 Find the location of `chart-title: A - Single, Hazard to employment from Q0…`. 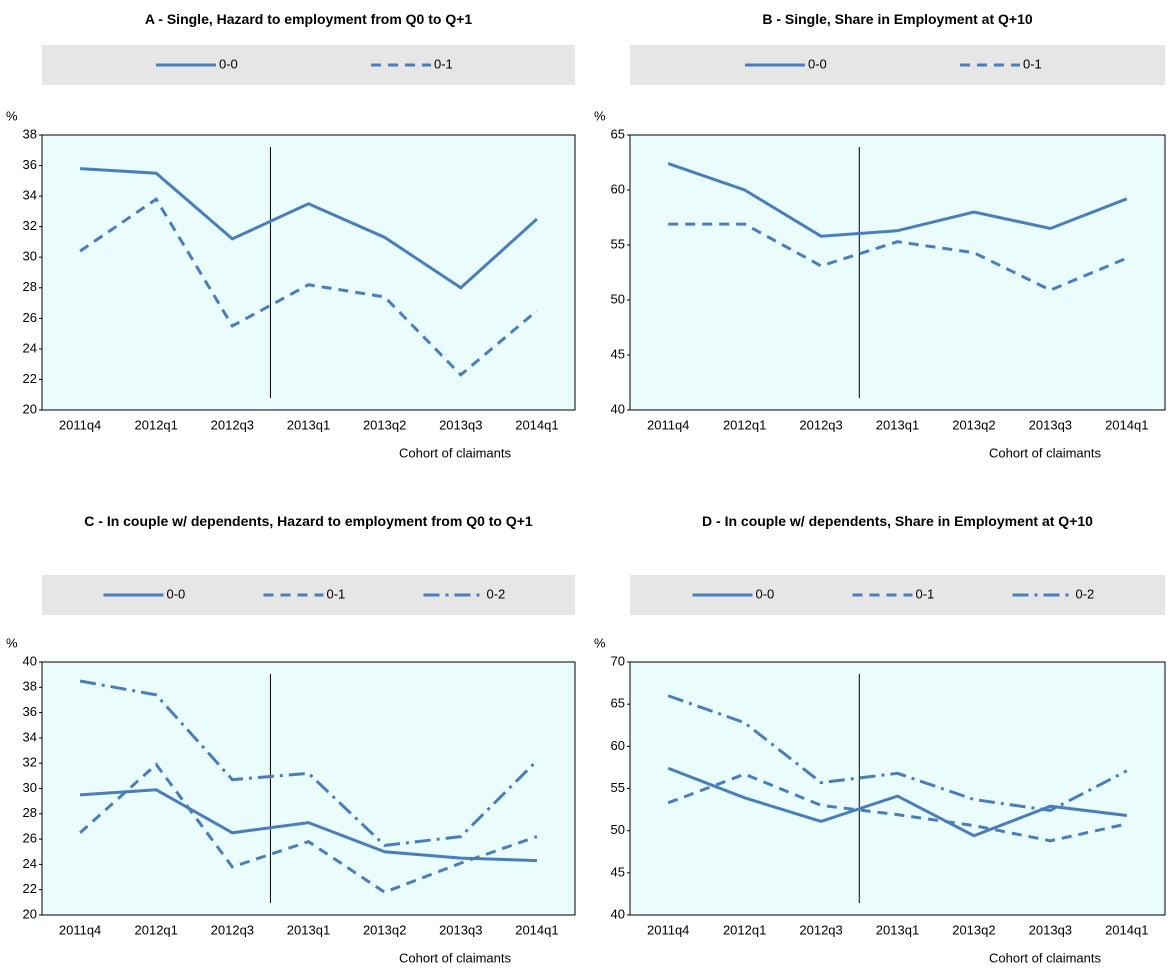

chart-title: A - Single, Hazard to employment from Q0… is located at coordinates (308, 19).